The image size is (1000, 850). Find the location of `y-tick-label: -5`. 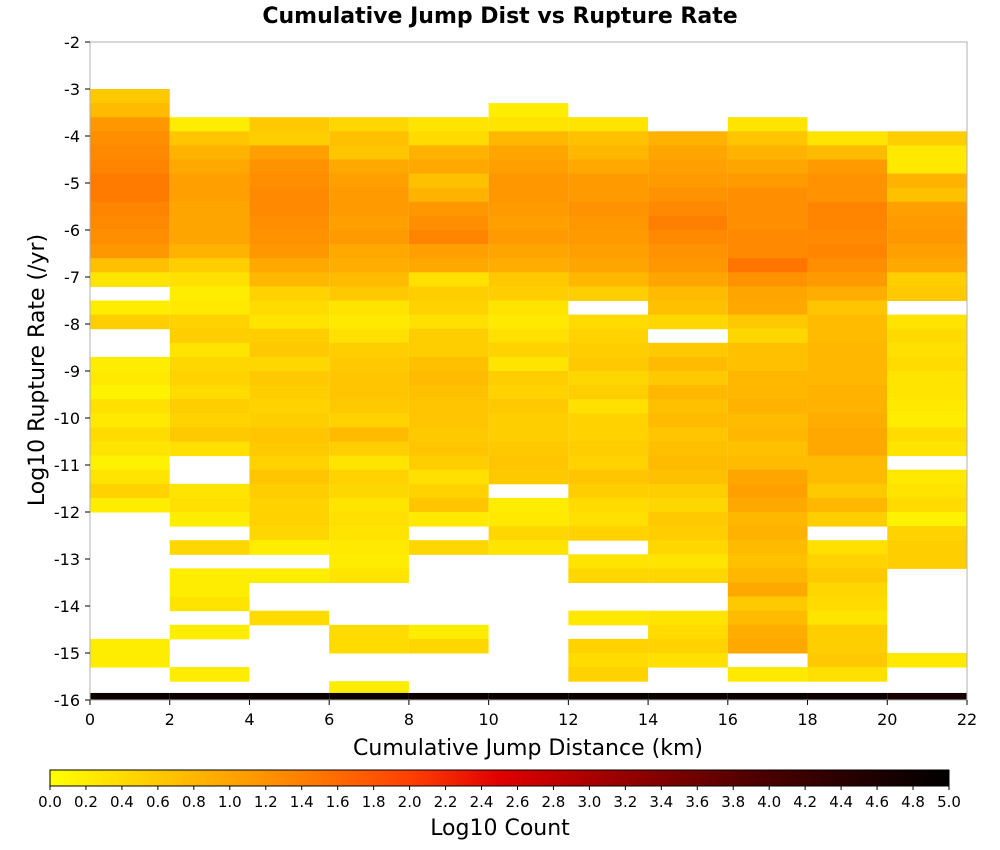

y-tick-label: -5 is located at coordinates (72, 183).